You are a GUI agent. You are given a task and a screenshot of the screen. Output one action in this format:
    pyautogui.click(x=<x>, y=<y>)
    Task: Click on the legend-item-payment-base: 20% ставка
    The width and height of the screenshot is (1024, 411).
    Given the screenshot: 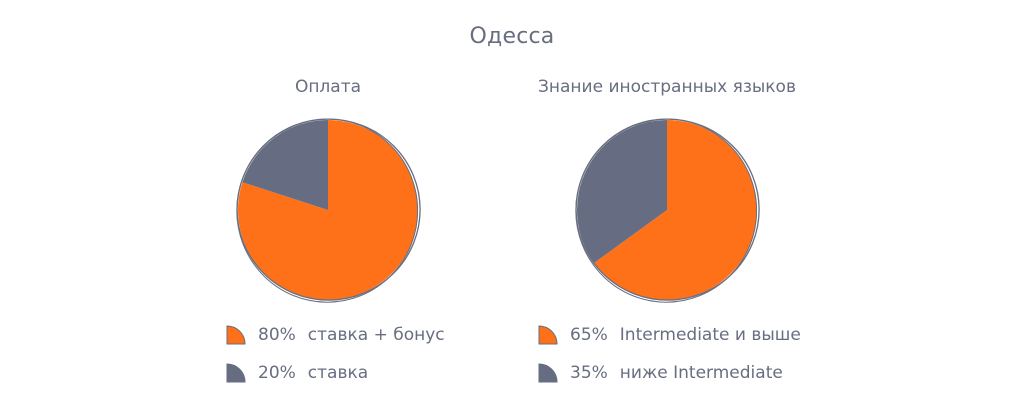 What is the action you would take?
    pyautogui.click(x=296, y=373)
    